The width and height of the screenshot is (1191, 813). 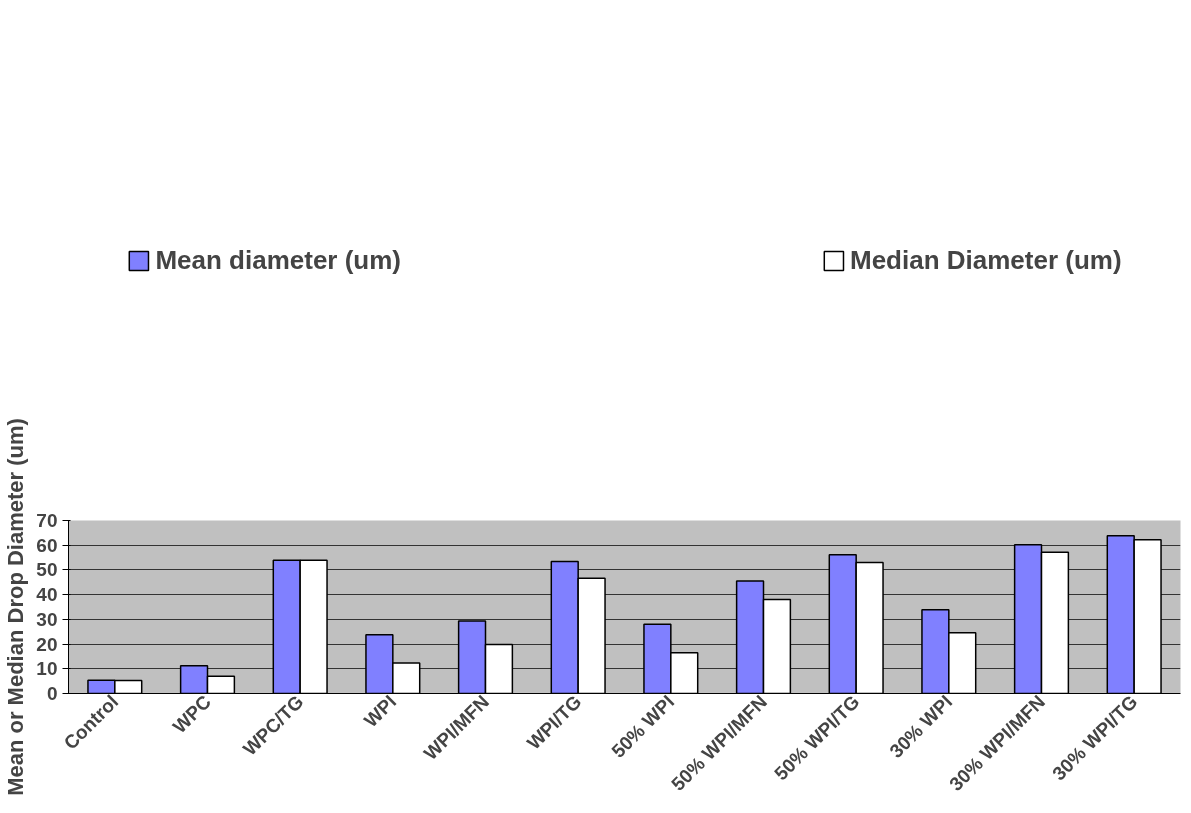 I want to click on x-tick-label: 50% WPI, so click(x=643, y=726).